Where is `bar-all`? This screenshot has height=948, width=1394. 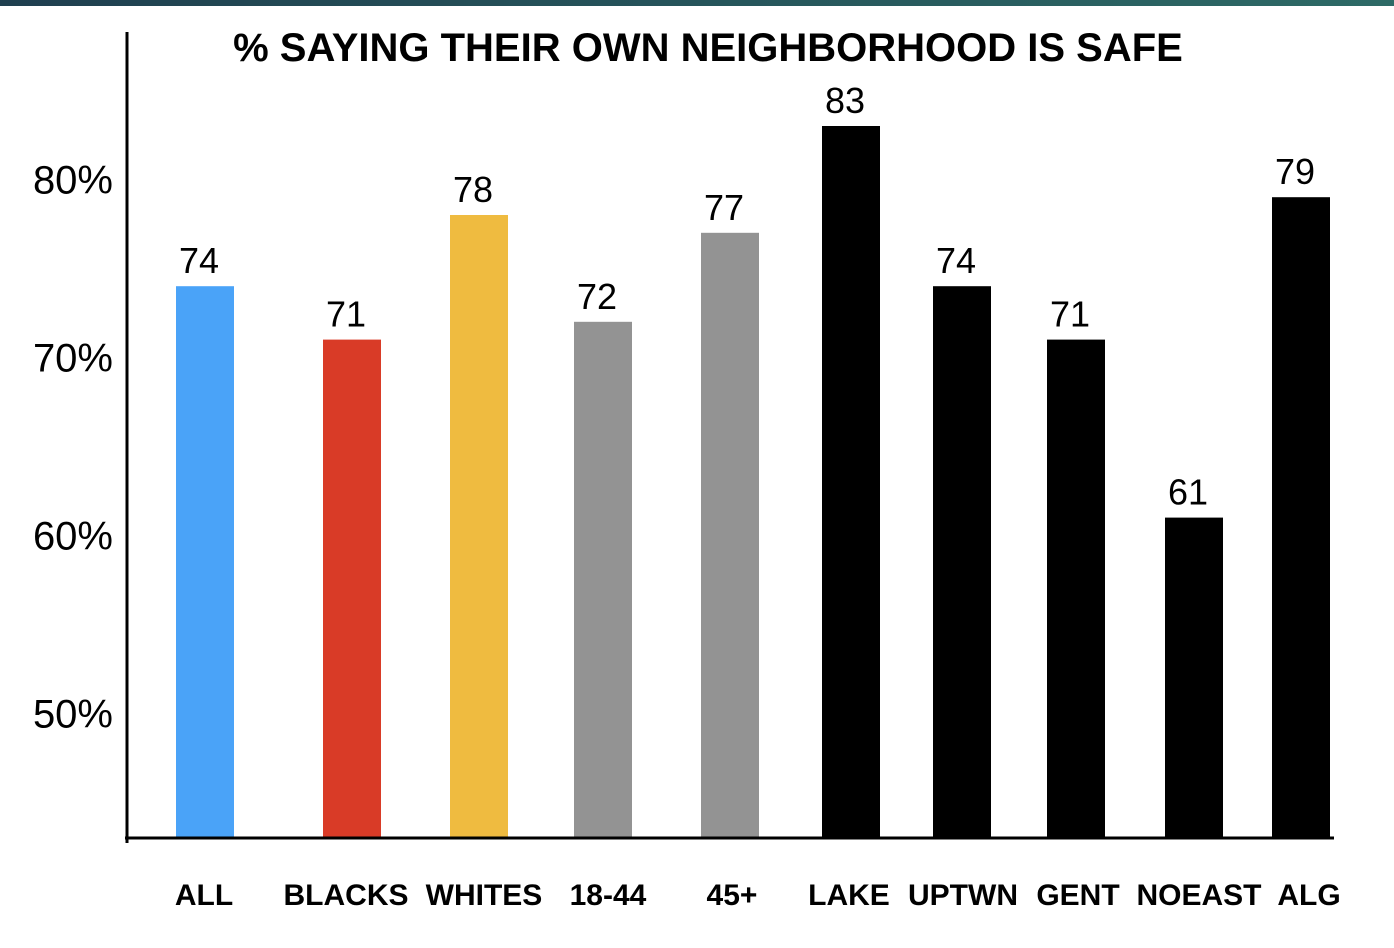 bar-all is located at coordinates (205, 562).